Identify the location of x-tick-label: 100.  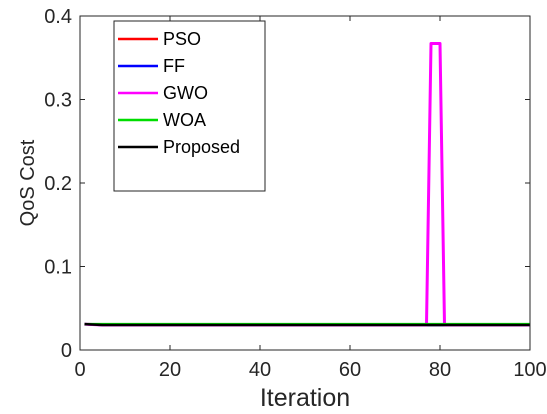
(529, 370).